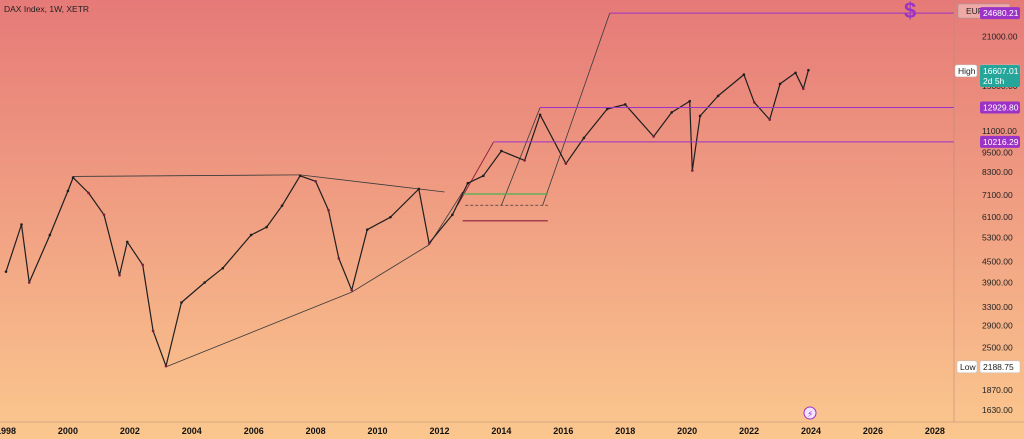  Describe the element at coordinates (192, 431) in the screenshot. I see `x-tick-label: 2004` at that location.